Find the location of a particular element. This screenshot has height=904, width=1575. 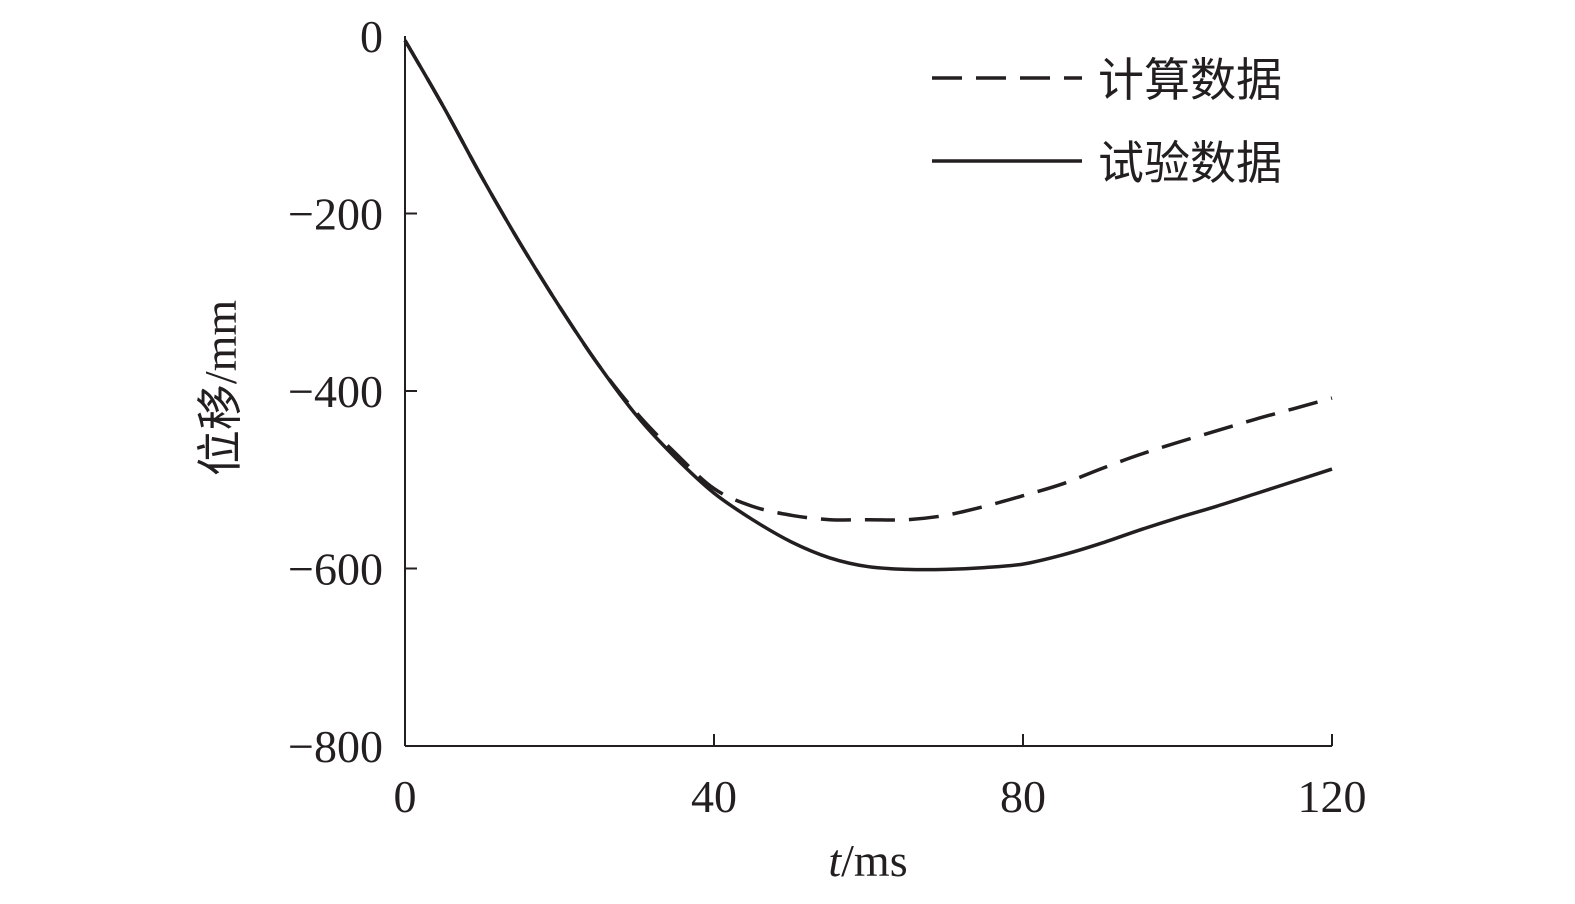

x-axis-title-variable: t is located at coordinates (835, 860).